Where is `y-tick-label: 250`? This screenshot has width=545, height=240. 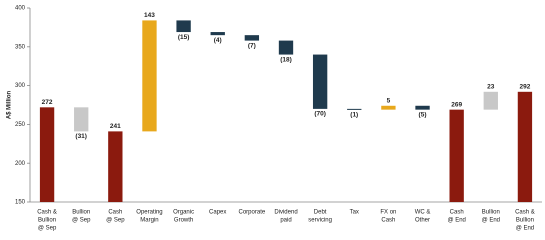
y-tick-label: 250 is located at coordinates (20, 125).